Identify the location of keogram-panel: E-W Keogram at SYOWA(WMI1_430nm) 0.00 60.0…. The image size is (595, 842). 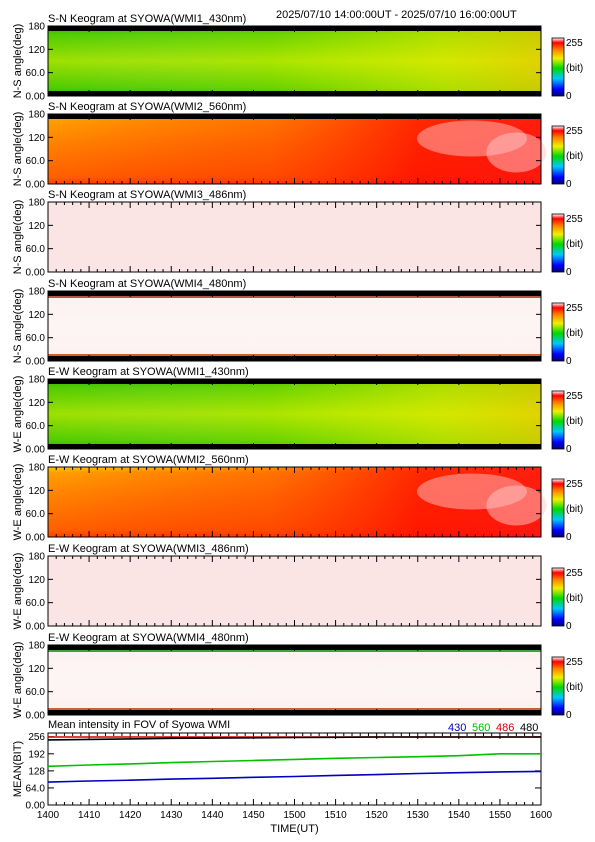
(297, 411).